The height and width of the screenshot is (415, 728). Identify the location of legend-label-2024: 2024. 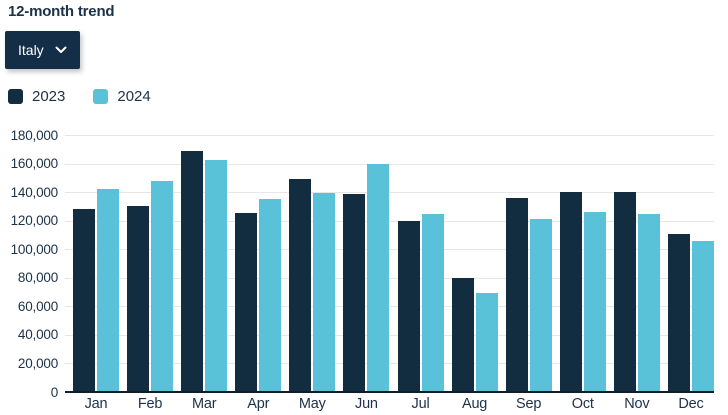
(134, 96).